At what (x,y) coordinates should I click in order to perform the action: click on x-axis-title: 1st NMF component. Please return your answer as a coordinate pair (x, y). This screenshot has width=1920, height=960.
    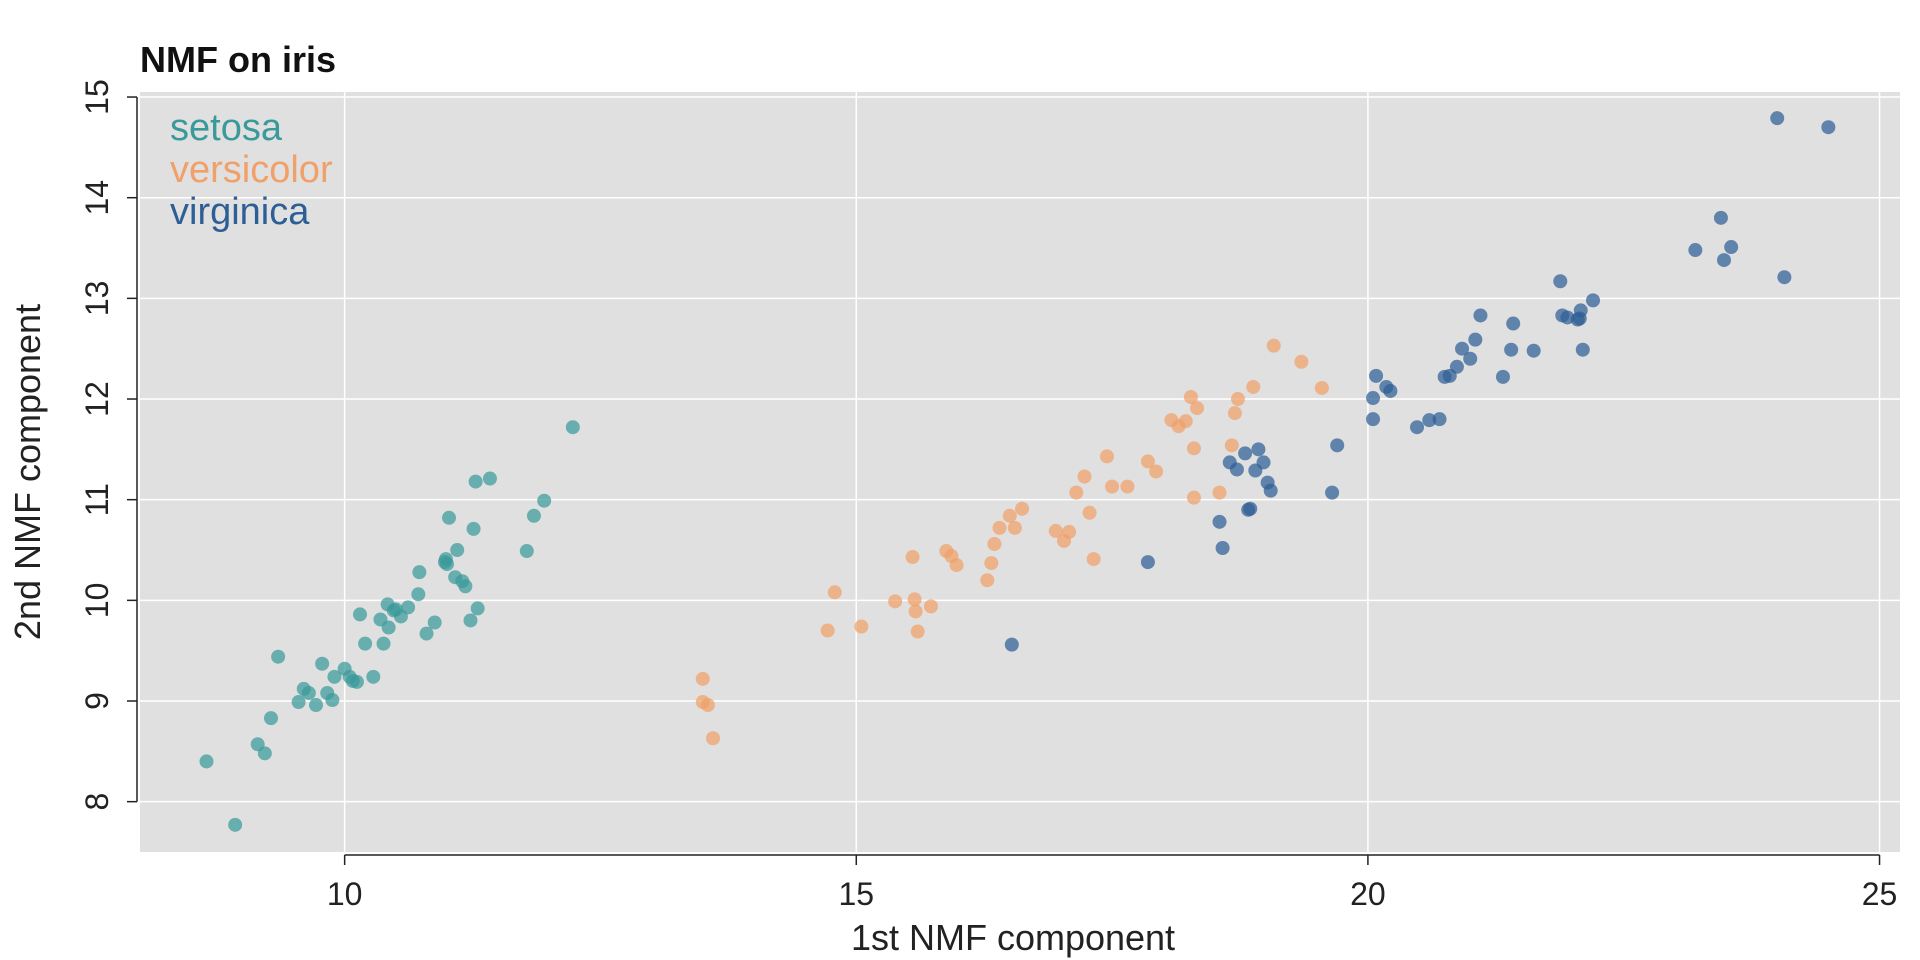
    Looking at the image, I should click on (1013, 937).